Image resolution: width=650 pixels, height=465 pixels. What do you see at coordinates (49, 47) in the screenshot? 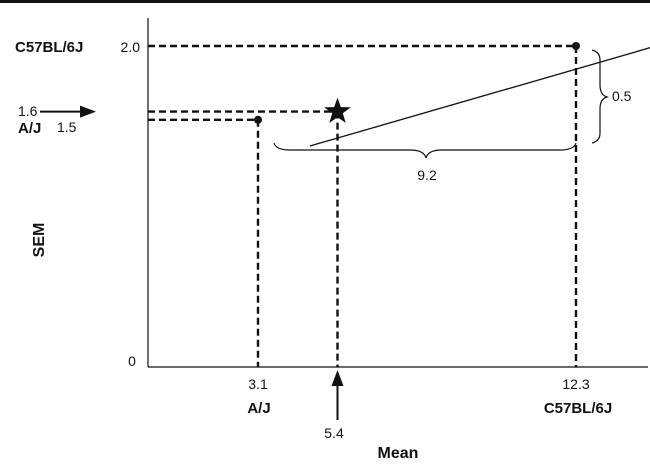
I see `y-group-label-c57bl6j: C57BL/6J` at bounding box center [49, 47].